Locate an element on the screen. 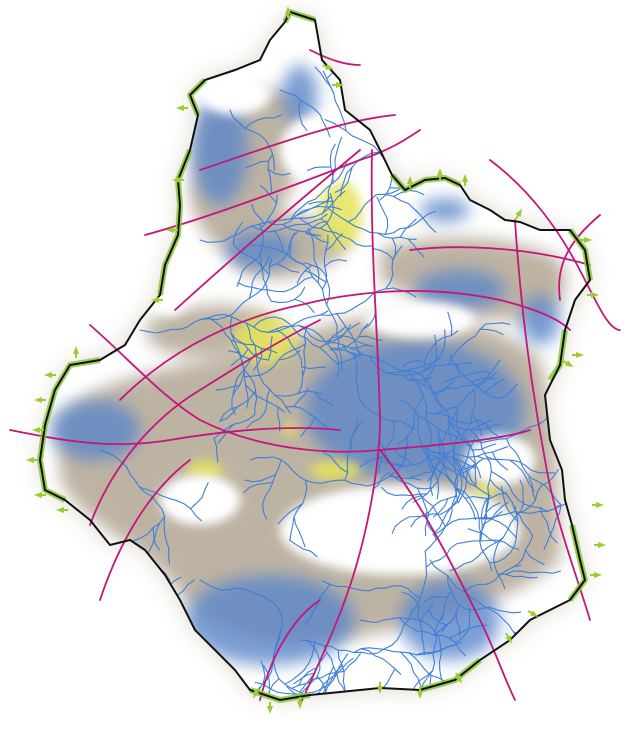 This screenshot has height=746, width=626. yellow-zone is located at coordinates (335, 470).